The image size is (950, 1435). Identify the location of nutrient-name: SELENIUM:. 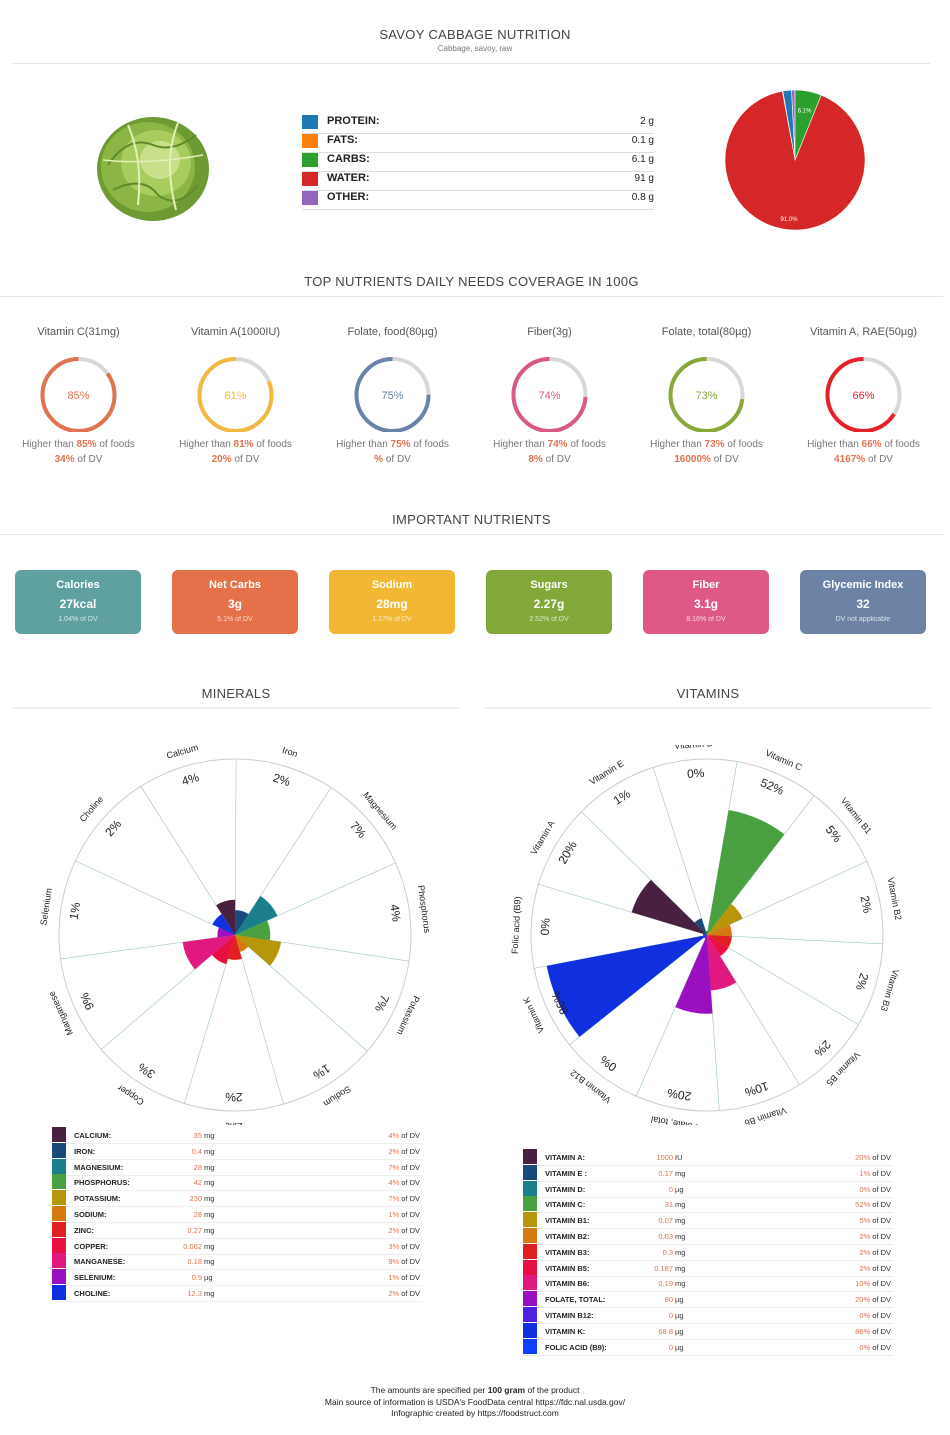
(95, 1278).